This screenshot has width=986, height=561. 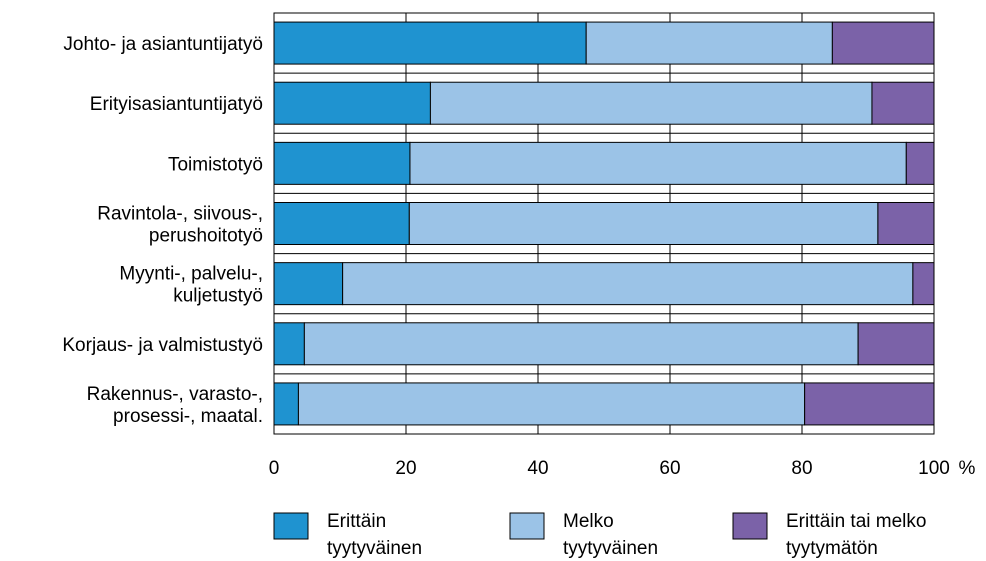 I want to click on bar-segment-s1-c0, so click(x=709, y=43).